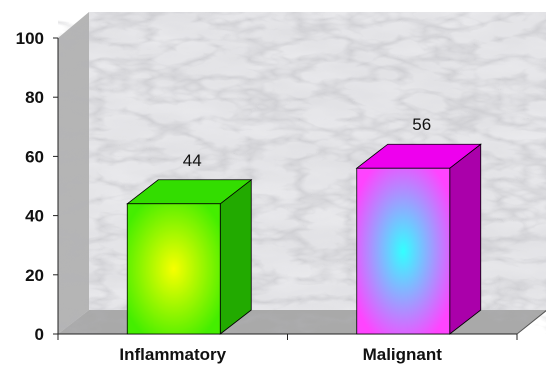 The height and width of the screenshot is (365, 546). What do you see at coordinates (73, 173) in the screenshot?
I see `plot-side-wall` at bounding box center [73, 173].